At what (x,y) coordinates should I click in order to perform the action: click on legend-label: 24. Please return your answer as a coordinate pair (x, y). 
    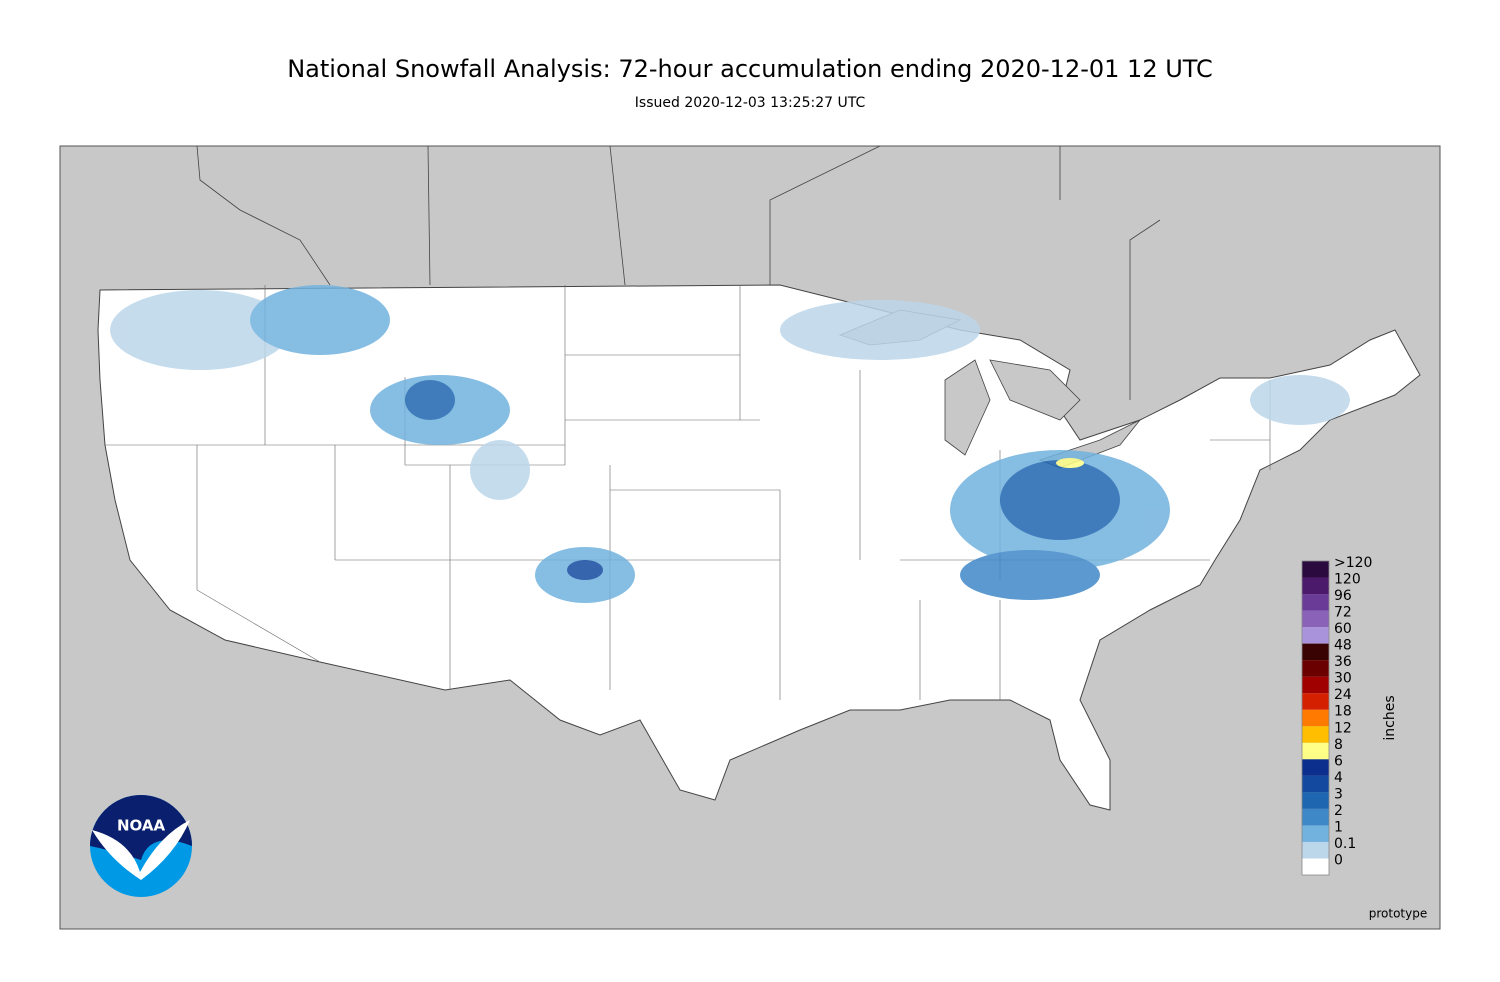
    Looking at the image, I should click on (1343, 695).